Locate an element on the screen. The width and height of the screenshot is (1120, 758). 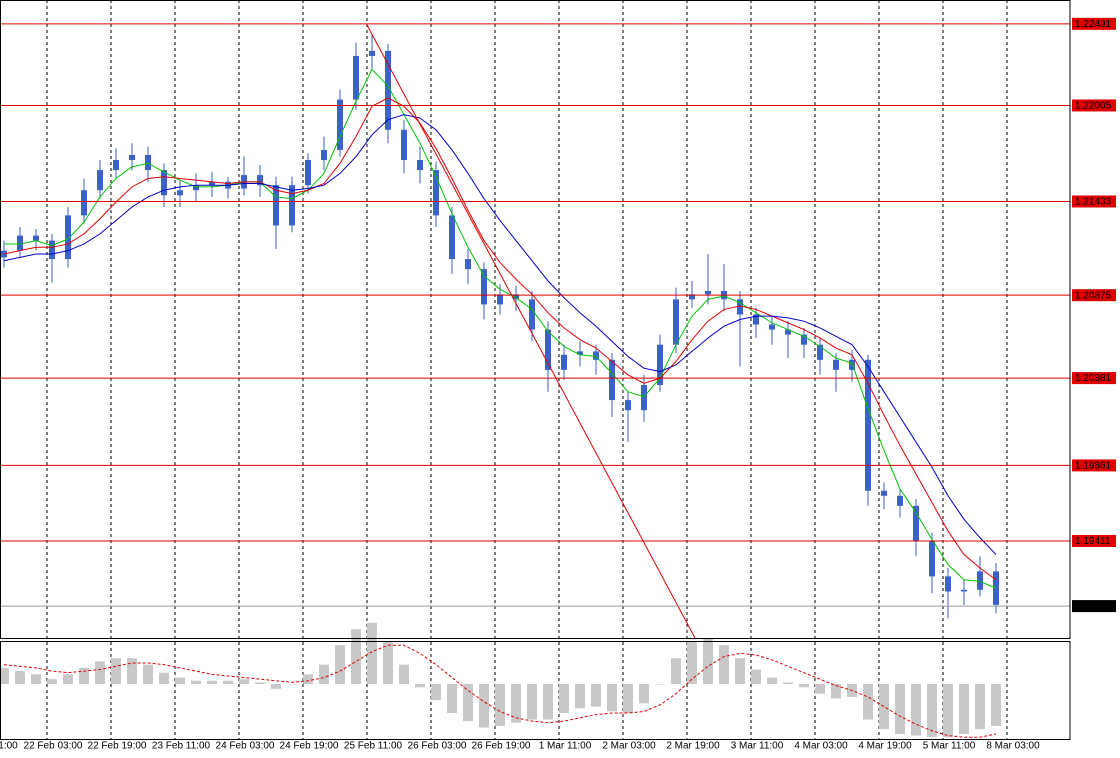
x-tick-label: 26 Feb 19:00 is located at coordinates (501, 746).